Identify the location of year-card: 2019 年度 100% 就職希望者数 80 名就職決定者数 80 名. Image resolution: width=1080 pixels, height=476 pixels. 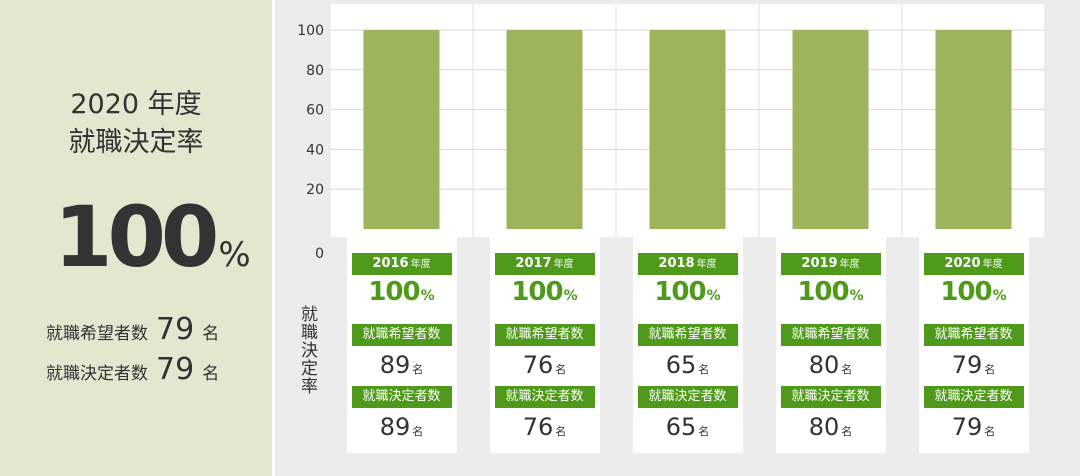
(830, 341).